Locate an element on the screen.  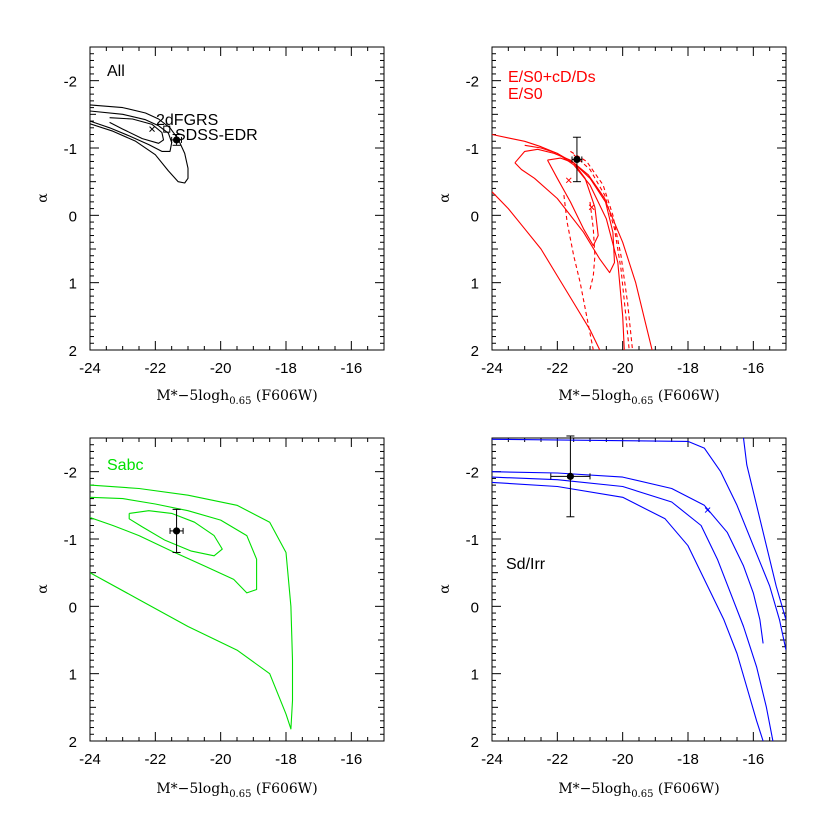
panel-label: Sabc is located at coordinates (125, 465).